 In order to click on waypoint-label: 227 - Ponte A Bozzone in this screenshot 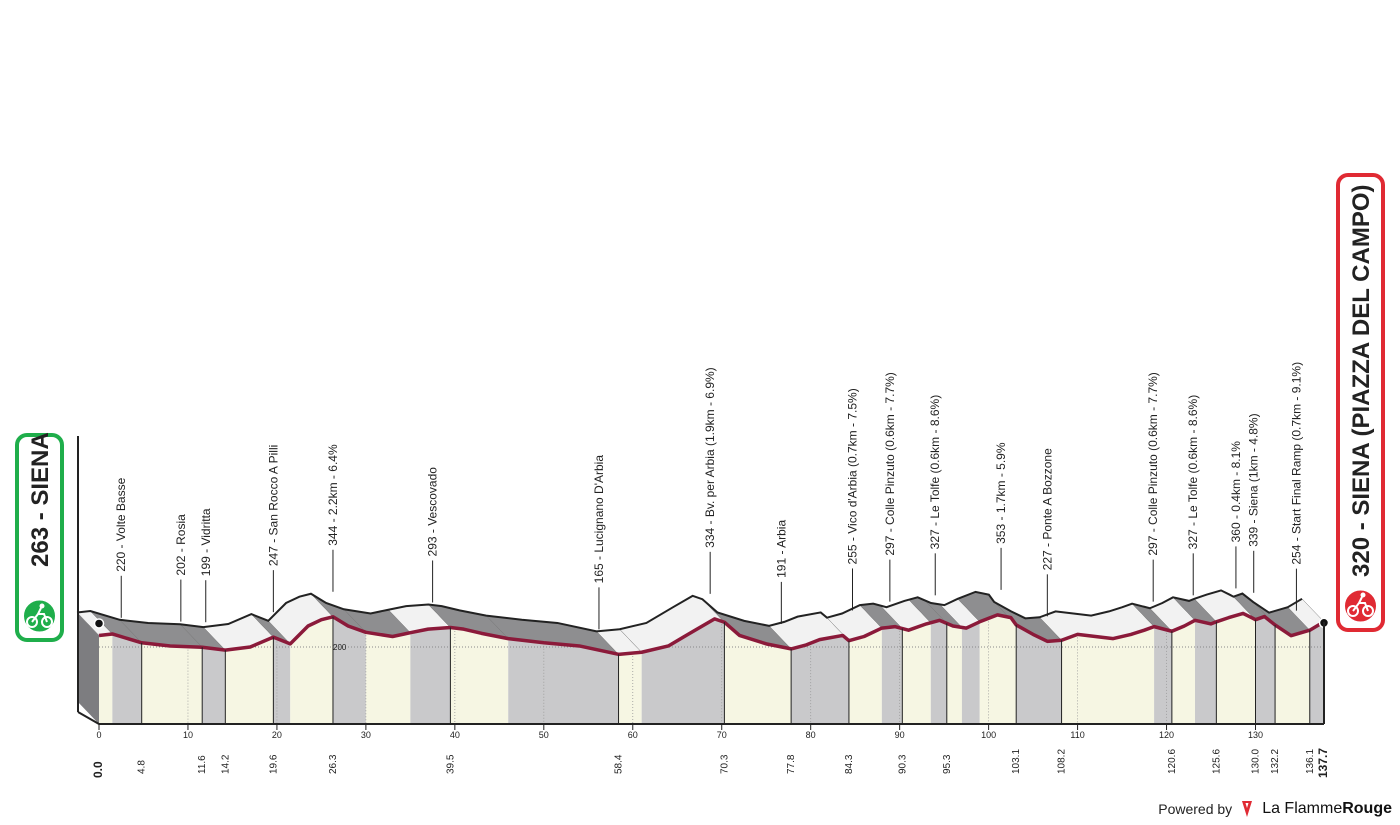, I will do `click(1047, 509)`.